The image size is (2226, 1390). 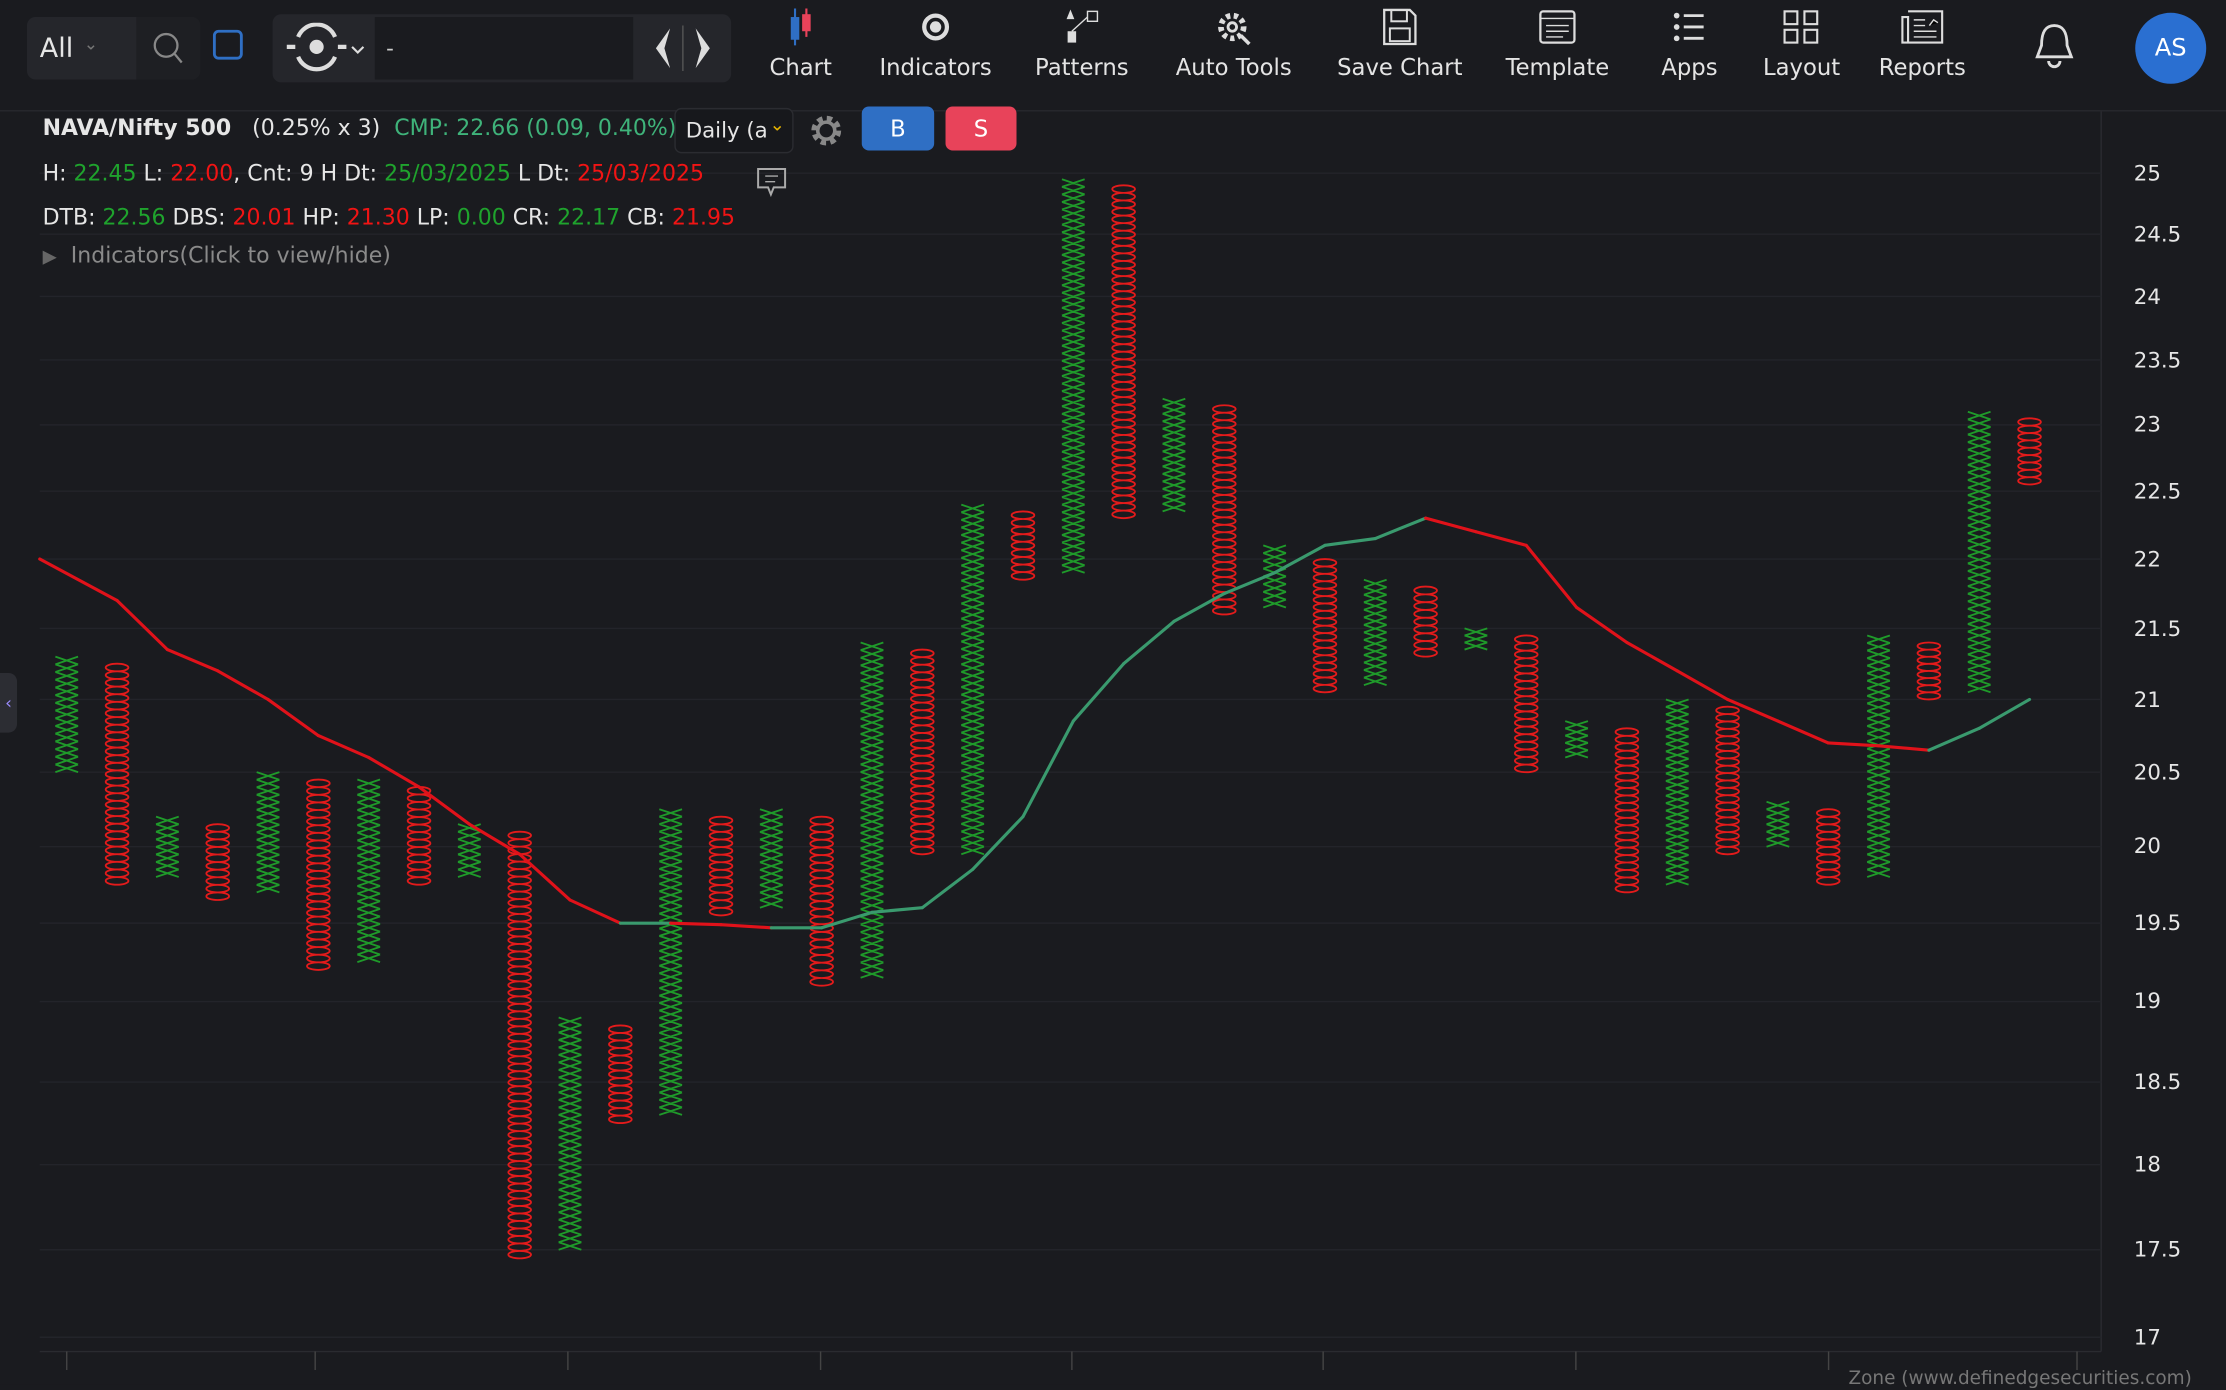 I want to click on y-tick-label: 22, so click(x=2147, y=559).